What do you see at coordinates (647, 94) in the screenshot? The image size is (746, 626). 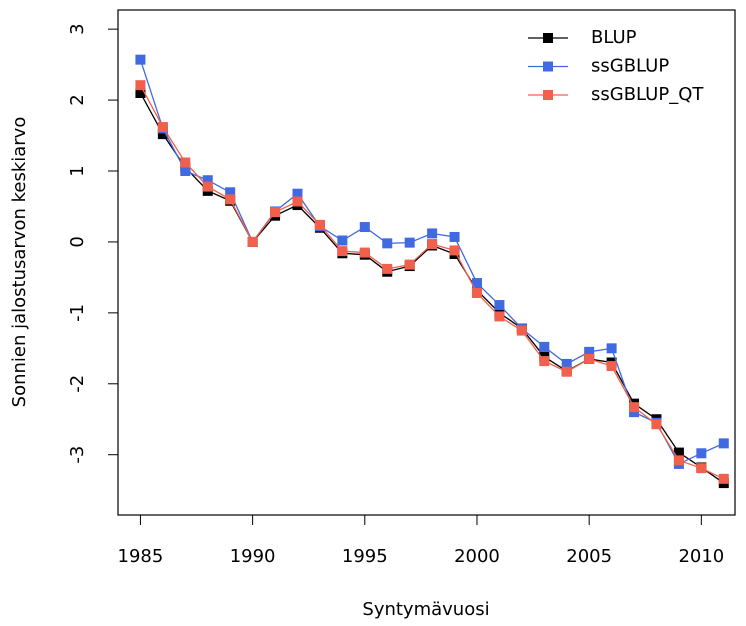 I see `legend-label: ssGBLUP_QT` at bounding box center [647, 94].